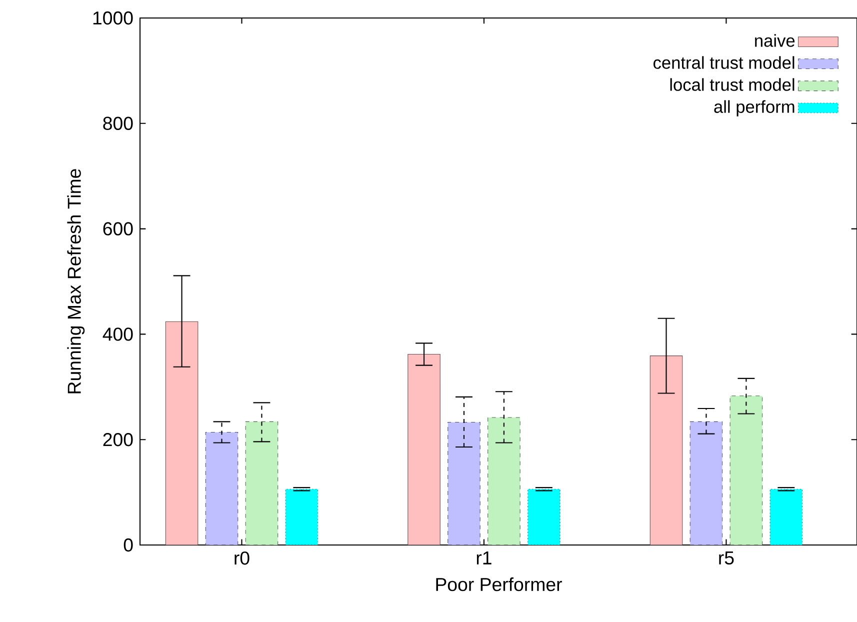  Describe the element at coordinates (754, 108) in the screenshot. I see `legend-label: all perform` at that location.